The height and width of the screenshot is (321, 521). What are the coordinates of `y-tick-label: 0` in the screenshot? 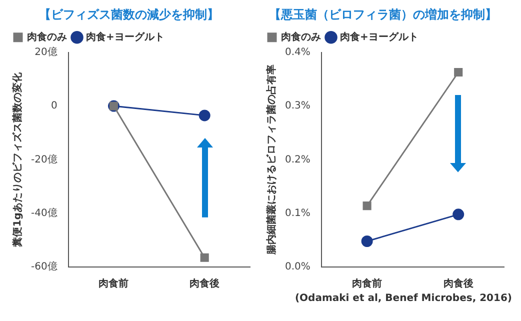 It's located at (54, 106).